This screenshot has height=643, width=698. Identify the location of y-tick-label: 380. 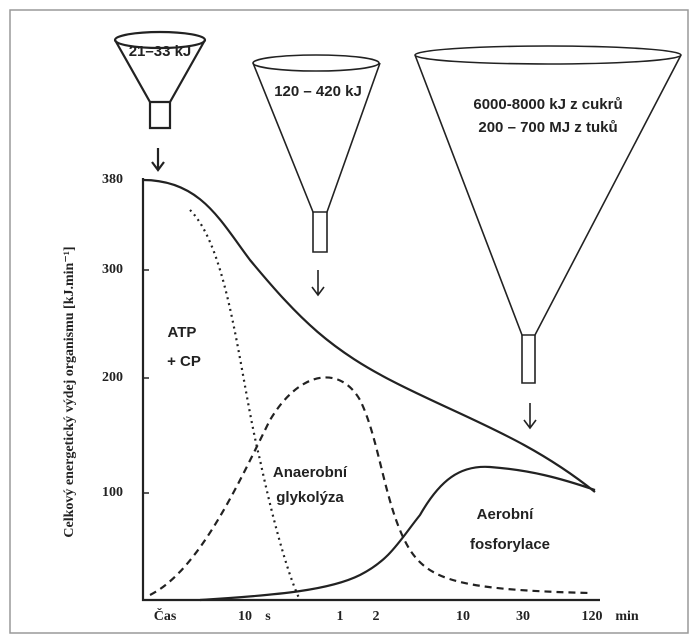
(112, 179).